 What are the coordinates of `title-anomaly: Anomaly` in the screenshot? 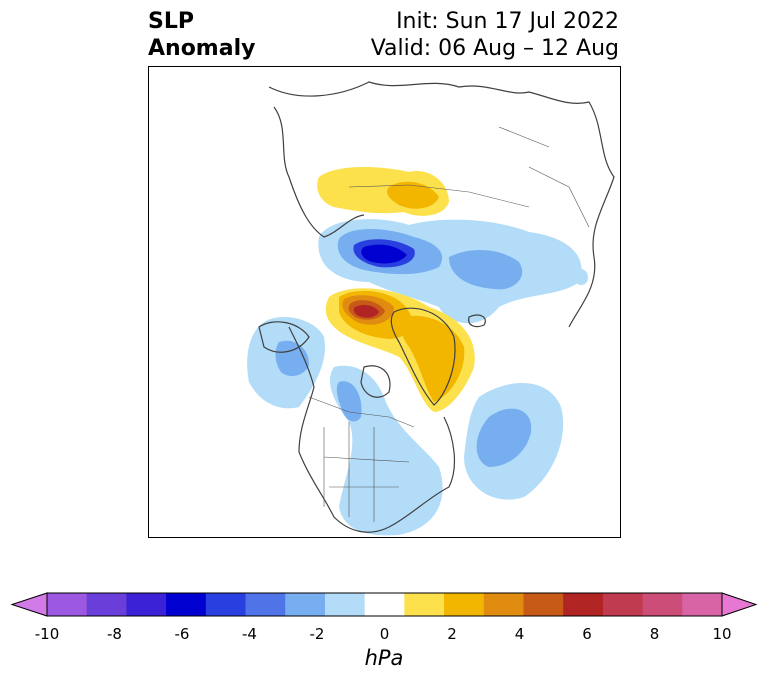 It's located at (202, 48).